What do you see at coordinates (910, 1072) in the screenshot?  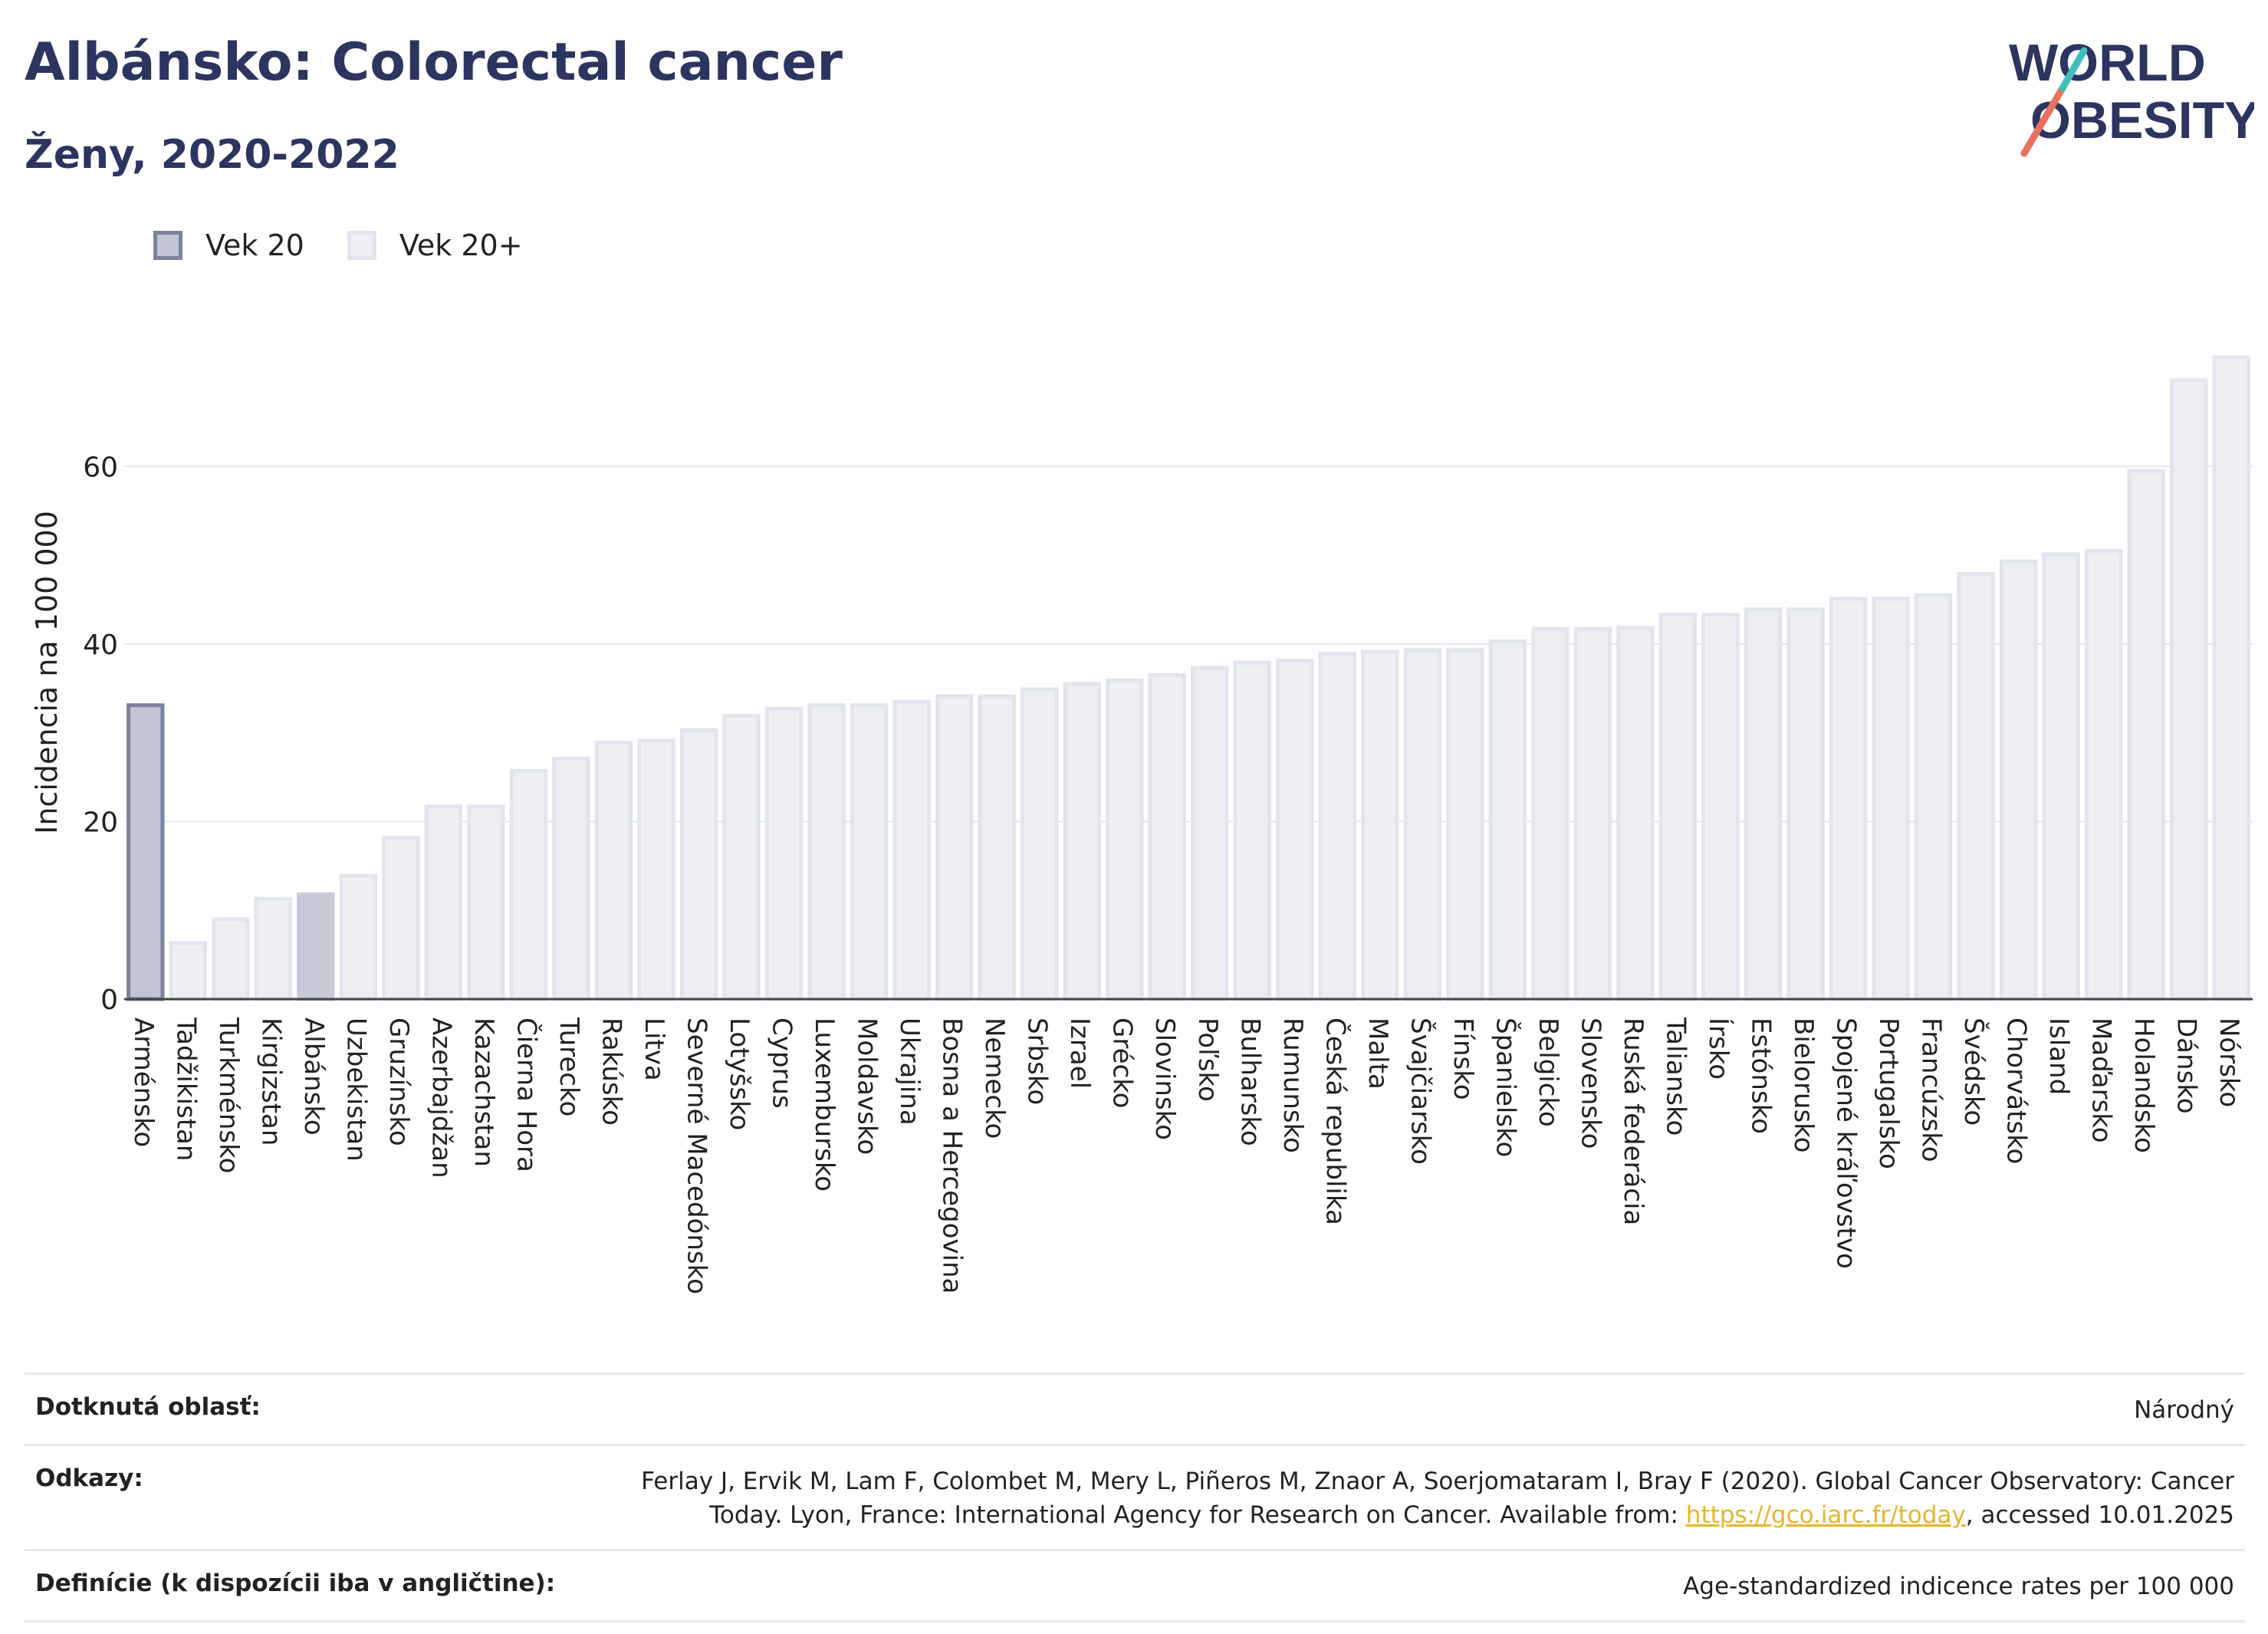 I see `x-tick-label: Ukrajina` at bounding box center [910, 1072].